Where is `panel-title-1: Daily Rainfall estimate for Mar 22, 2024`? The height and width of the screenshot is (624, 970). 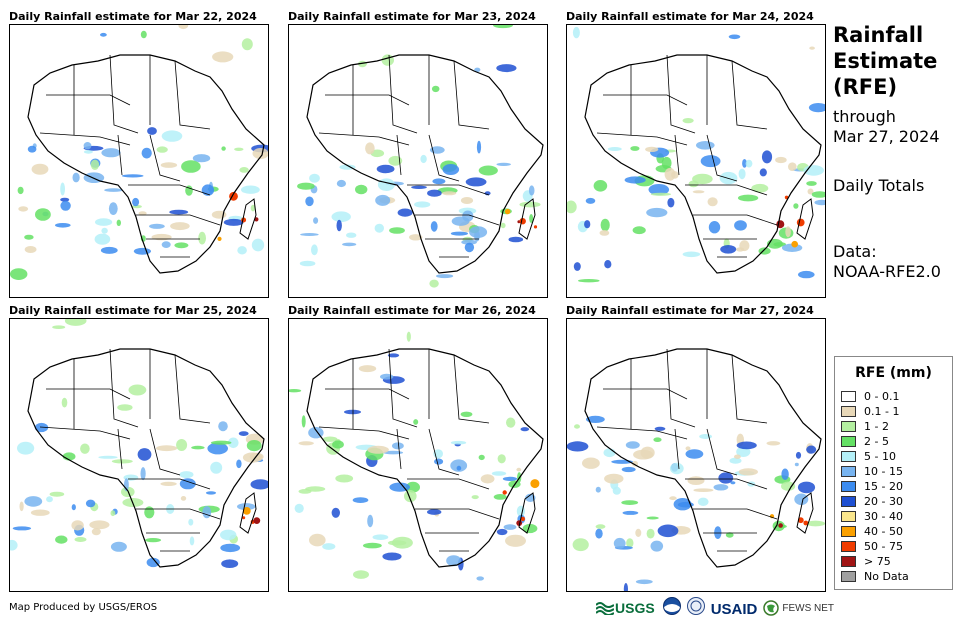
panel-title-1: Daily Rainfall estimate for Mar 22, 2024 is located at coordinates (133, 16).